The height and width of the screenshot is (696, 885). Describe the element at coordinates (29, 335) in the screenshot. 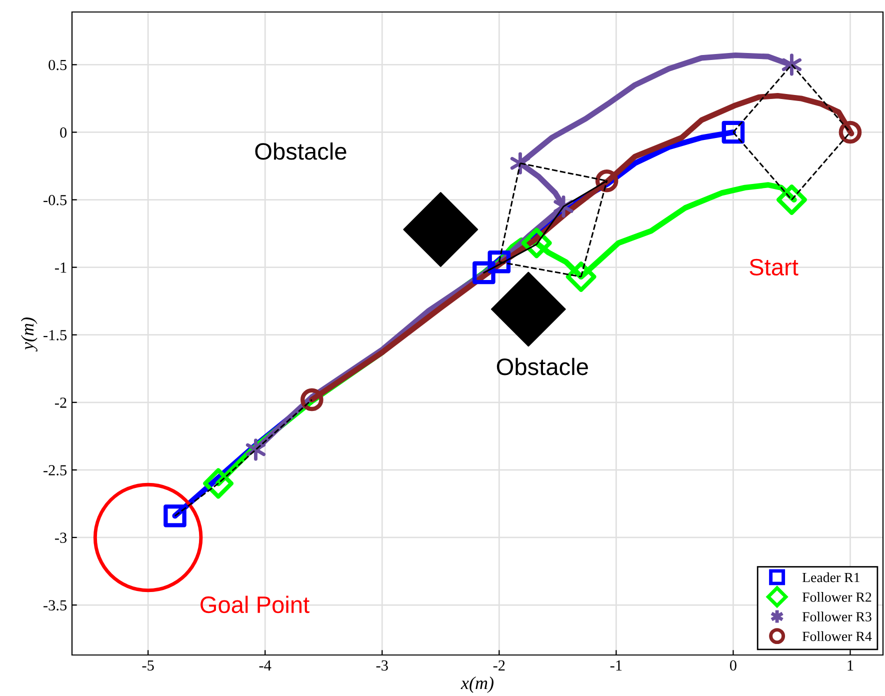

I see `y-axis-title: y(m)` at that location.